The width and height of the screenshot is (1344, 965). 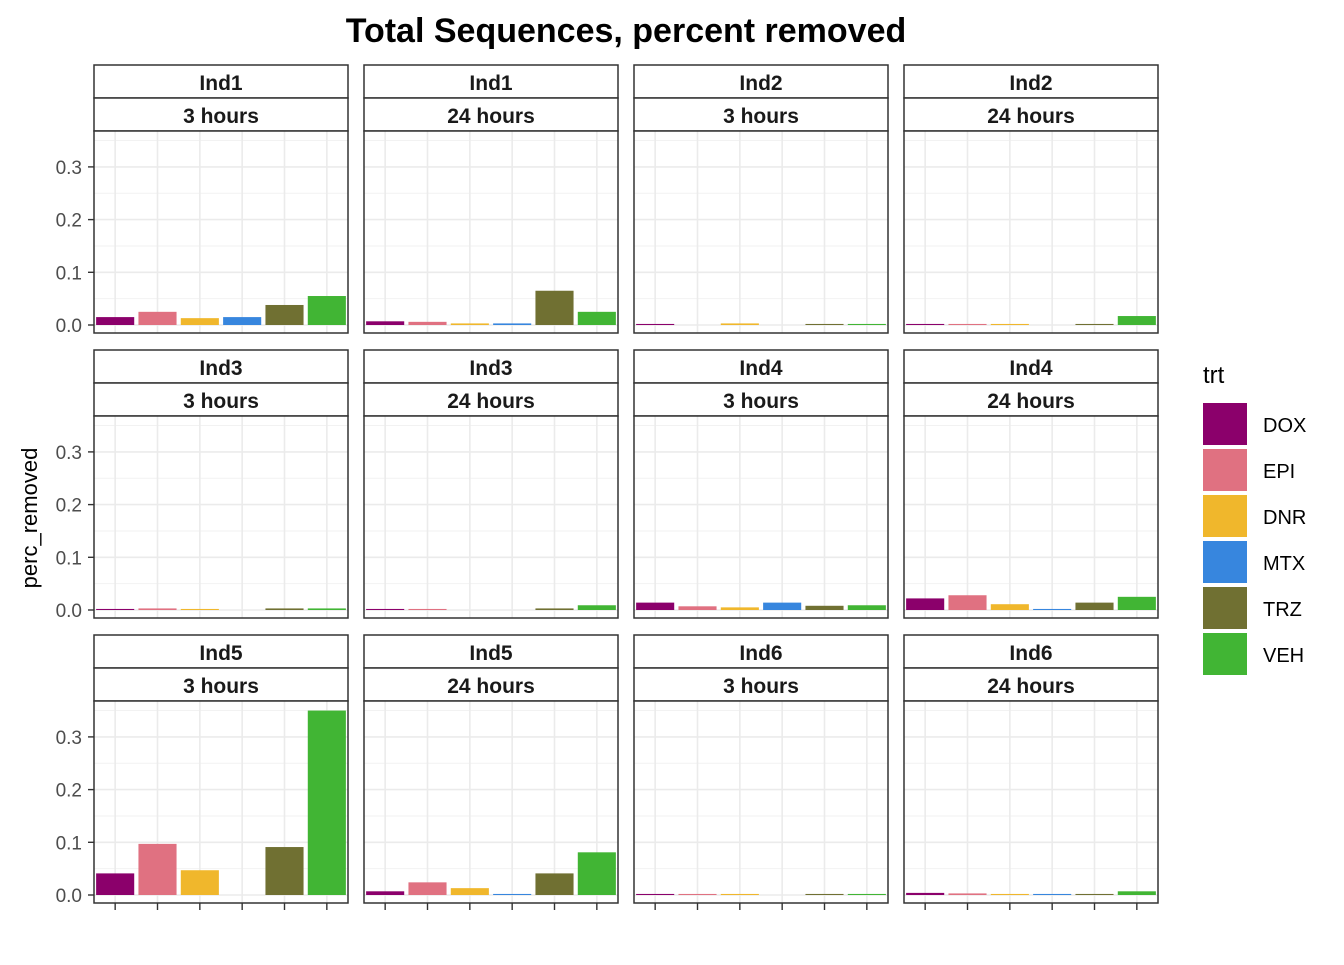 I want to click on legend-label-dnr: DNR, so click(x=1284, y=518).